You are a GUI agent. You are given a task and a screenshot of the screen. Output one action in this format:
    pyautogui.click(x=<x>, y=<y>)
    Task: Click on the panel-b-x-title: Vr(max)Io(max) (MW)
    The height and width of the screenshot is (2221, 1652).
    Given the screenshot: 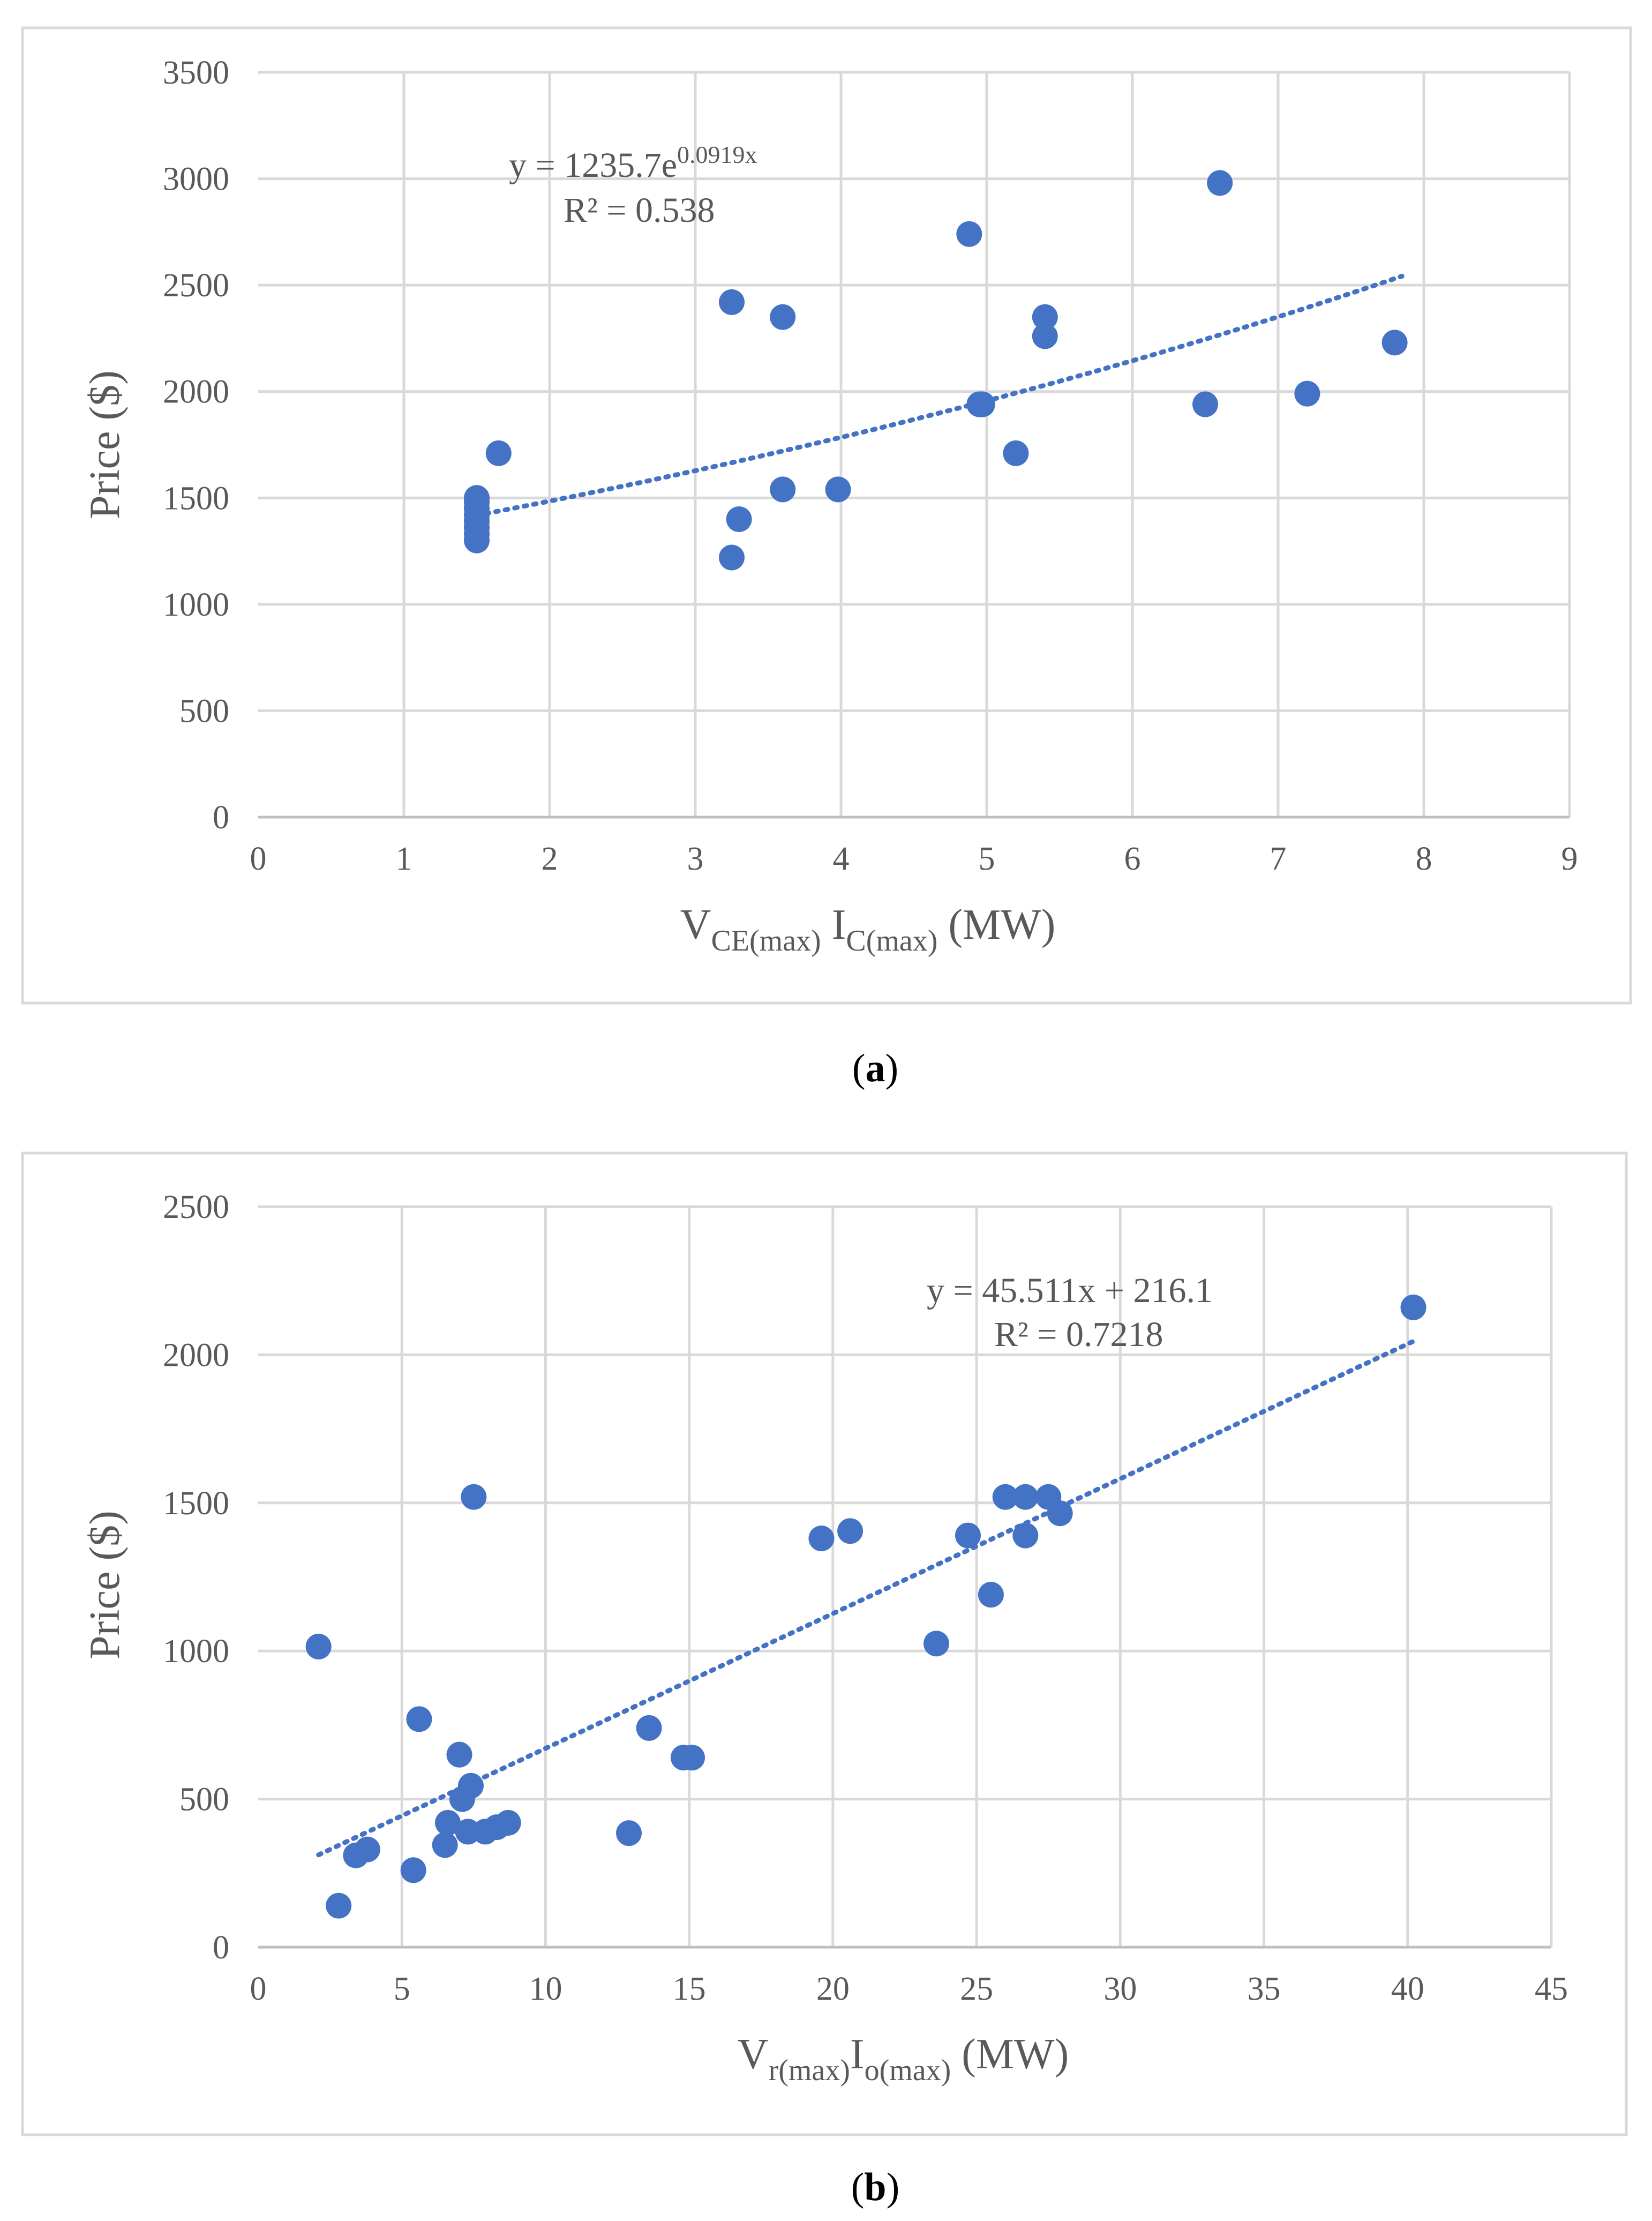 What is the action you would take?
    pyautogui.click(x=903, y=2059)
    